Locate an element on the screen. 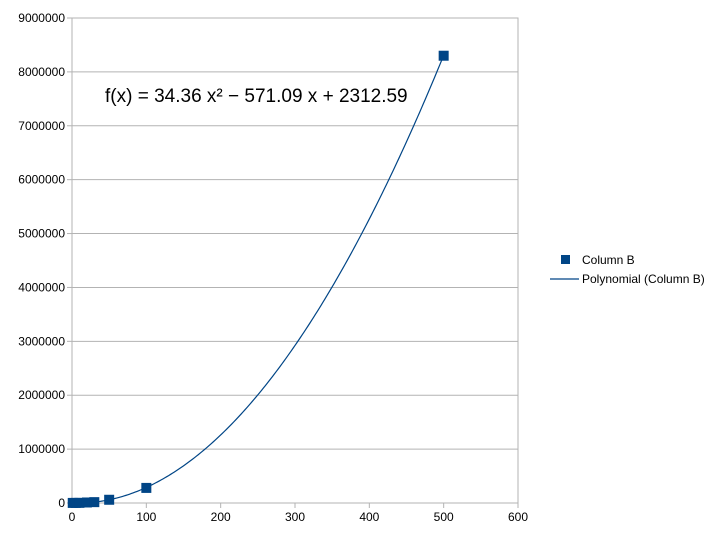 This screenshot has width=727, height=543. y-tick-label: 5000000 is located at coordinates (41, 234).